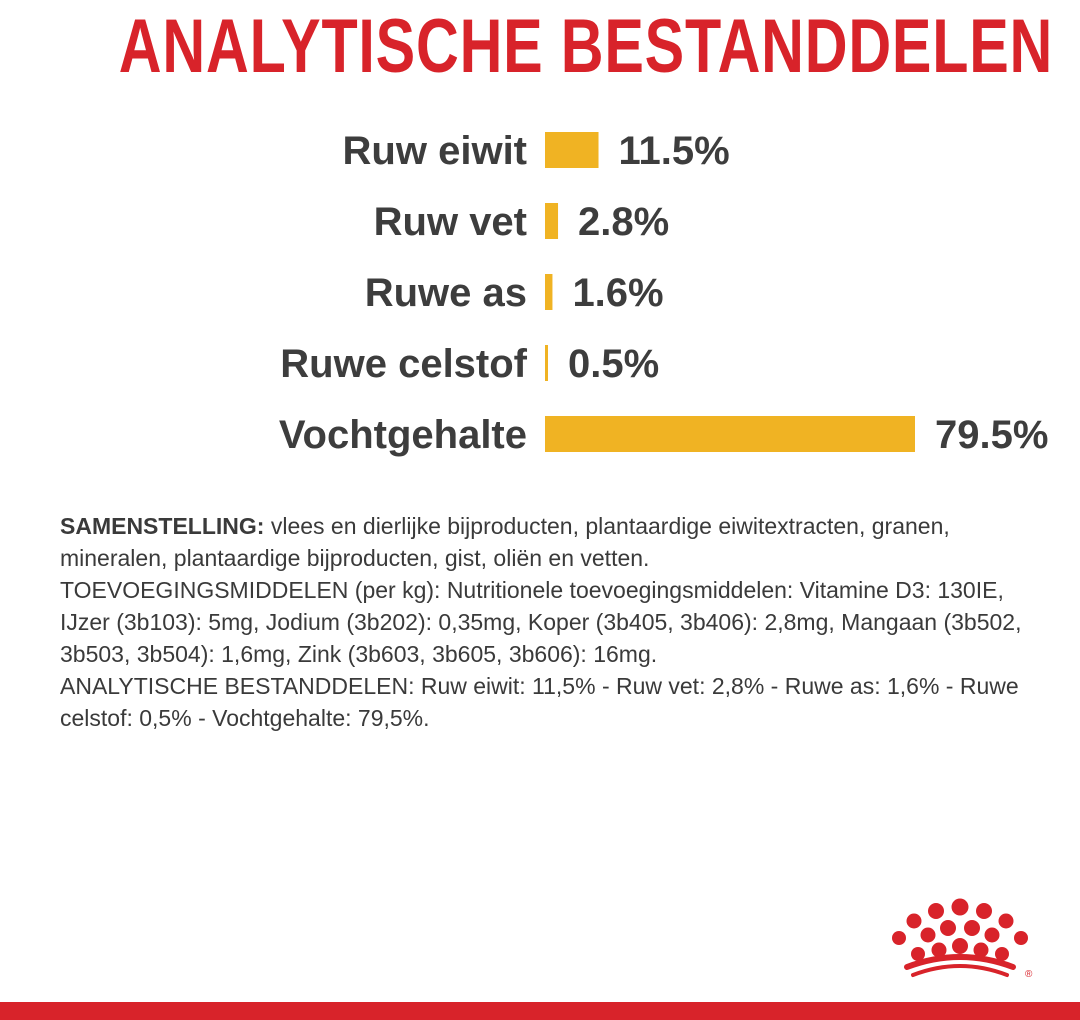  Describe the element at coordinates (1029, 974) in the screenshot. I see `registered-mark: ®` at that location.